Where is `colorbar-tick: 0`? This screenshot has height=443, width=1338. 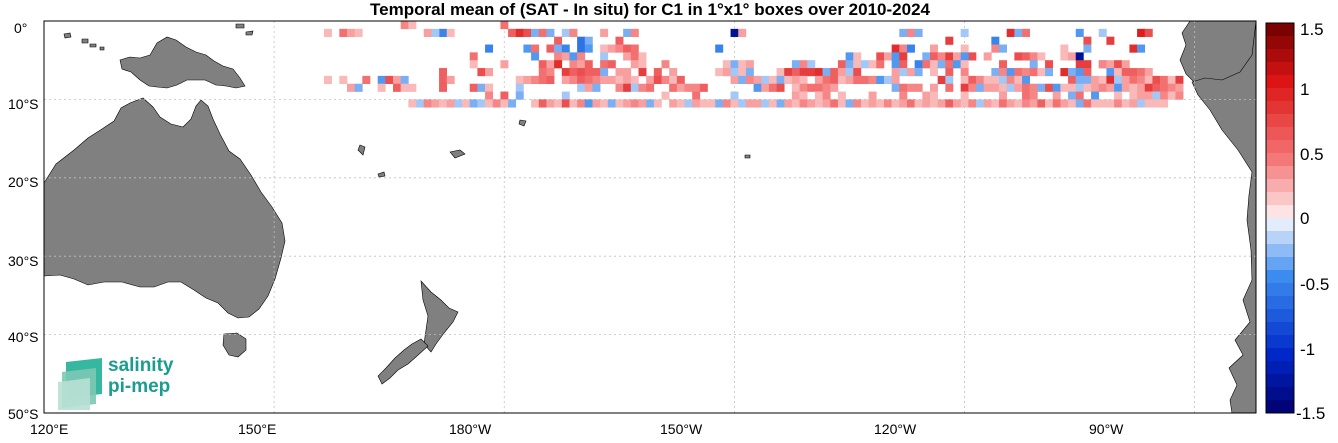 colorbar-tick: 0 is located at coordinates (1305, 218).